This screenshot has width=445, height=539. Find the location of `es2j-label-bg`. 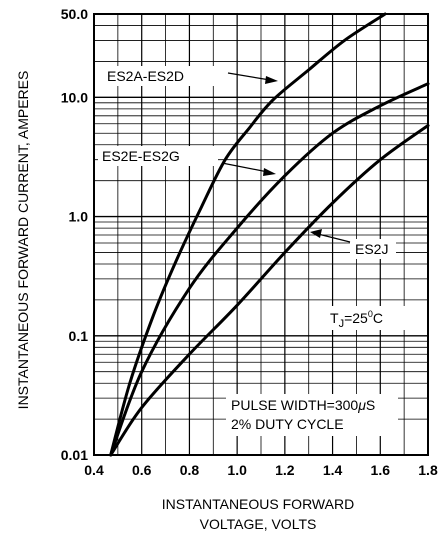

es2j-label-bg is located at coordinates (373, 249).